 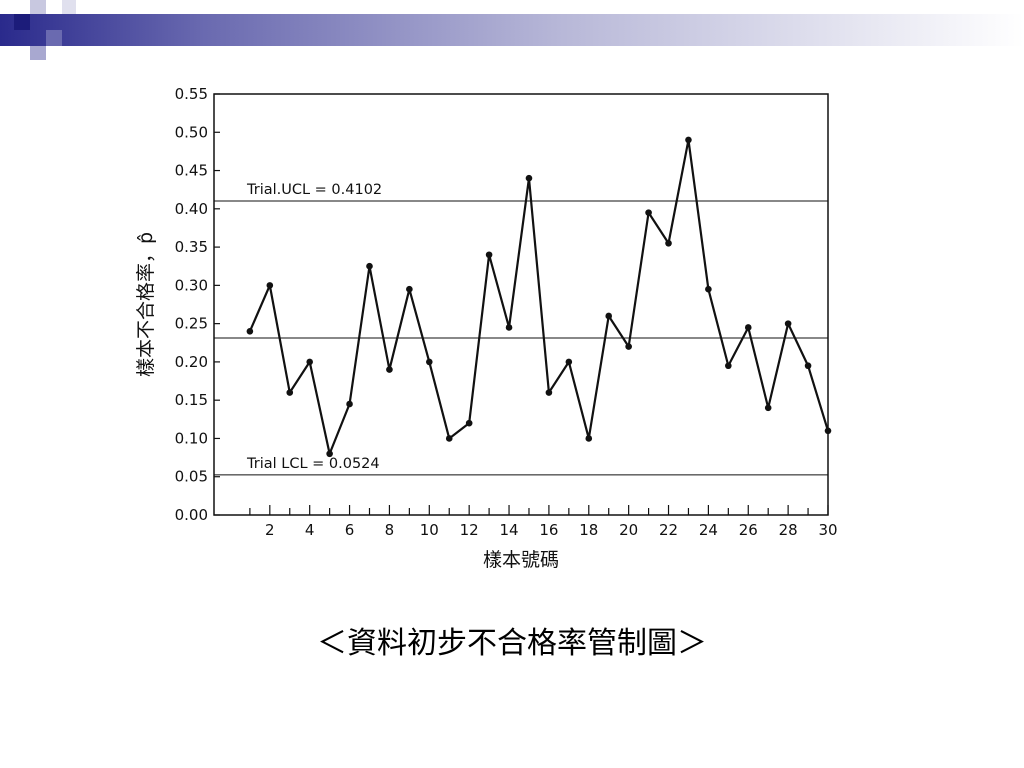 What do you see at coordinates (668, 530) in the screenshot?
I see `x-tick-label: 22` at bounding box center [668, 530].